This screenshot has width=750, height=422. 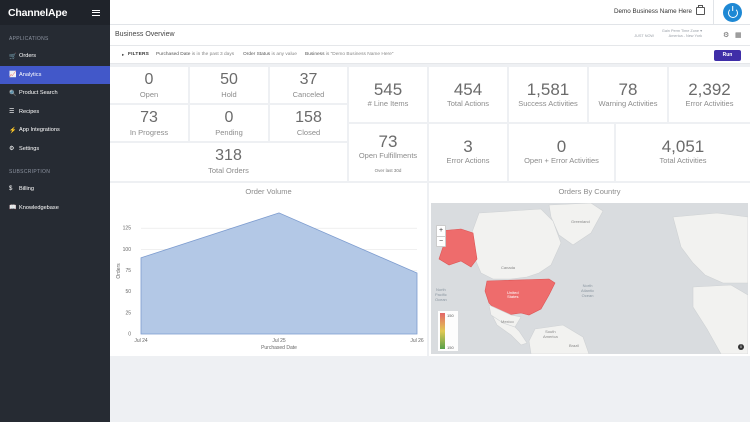 I want to click on x-axis-label: Purchased Date, so click(x=279, y=348).